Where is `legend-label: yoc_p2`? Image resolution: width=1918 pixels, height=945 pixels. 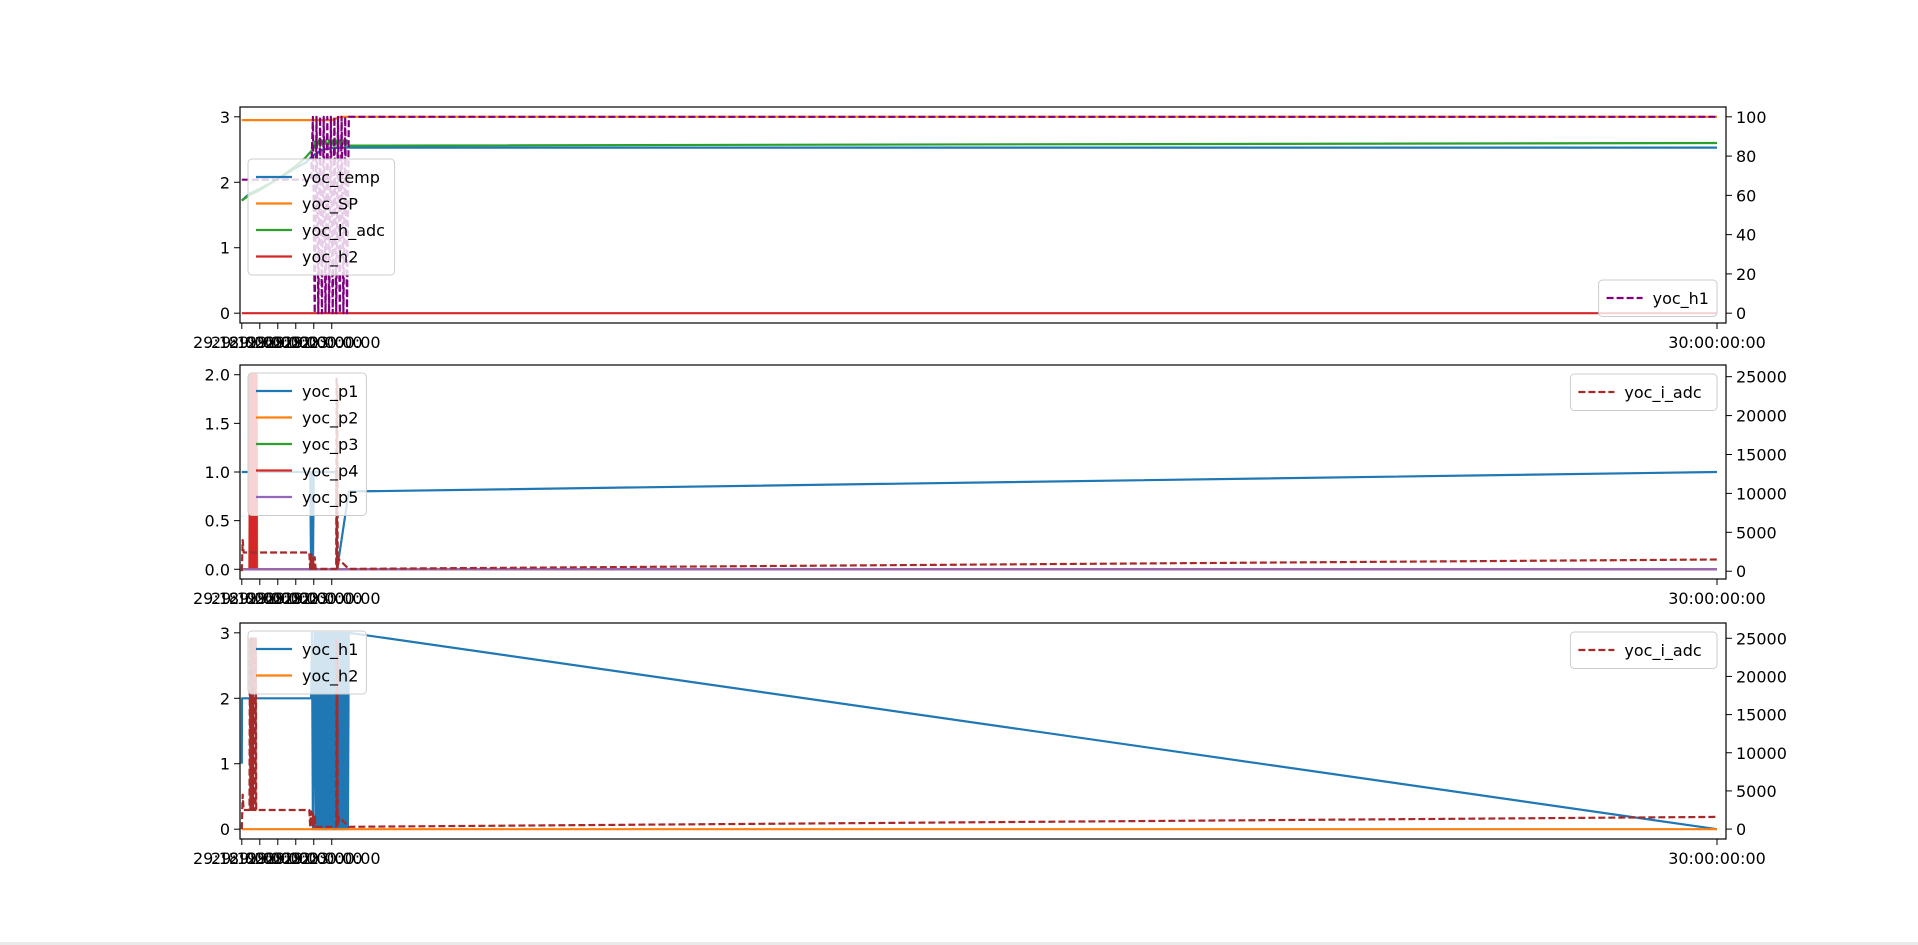
legend-label: yoc_p2 is located at coordinates (330, 419).